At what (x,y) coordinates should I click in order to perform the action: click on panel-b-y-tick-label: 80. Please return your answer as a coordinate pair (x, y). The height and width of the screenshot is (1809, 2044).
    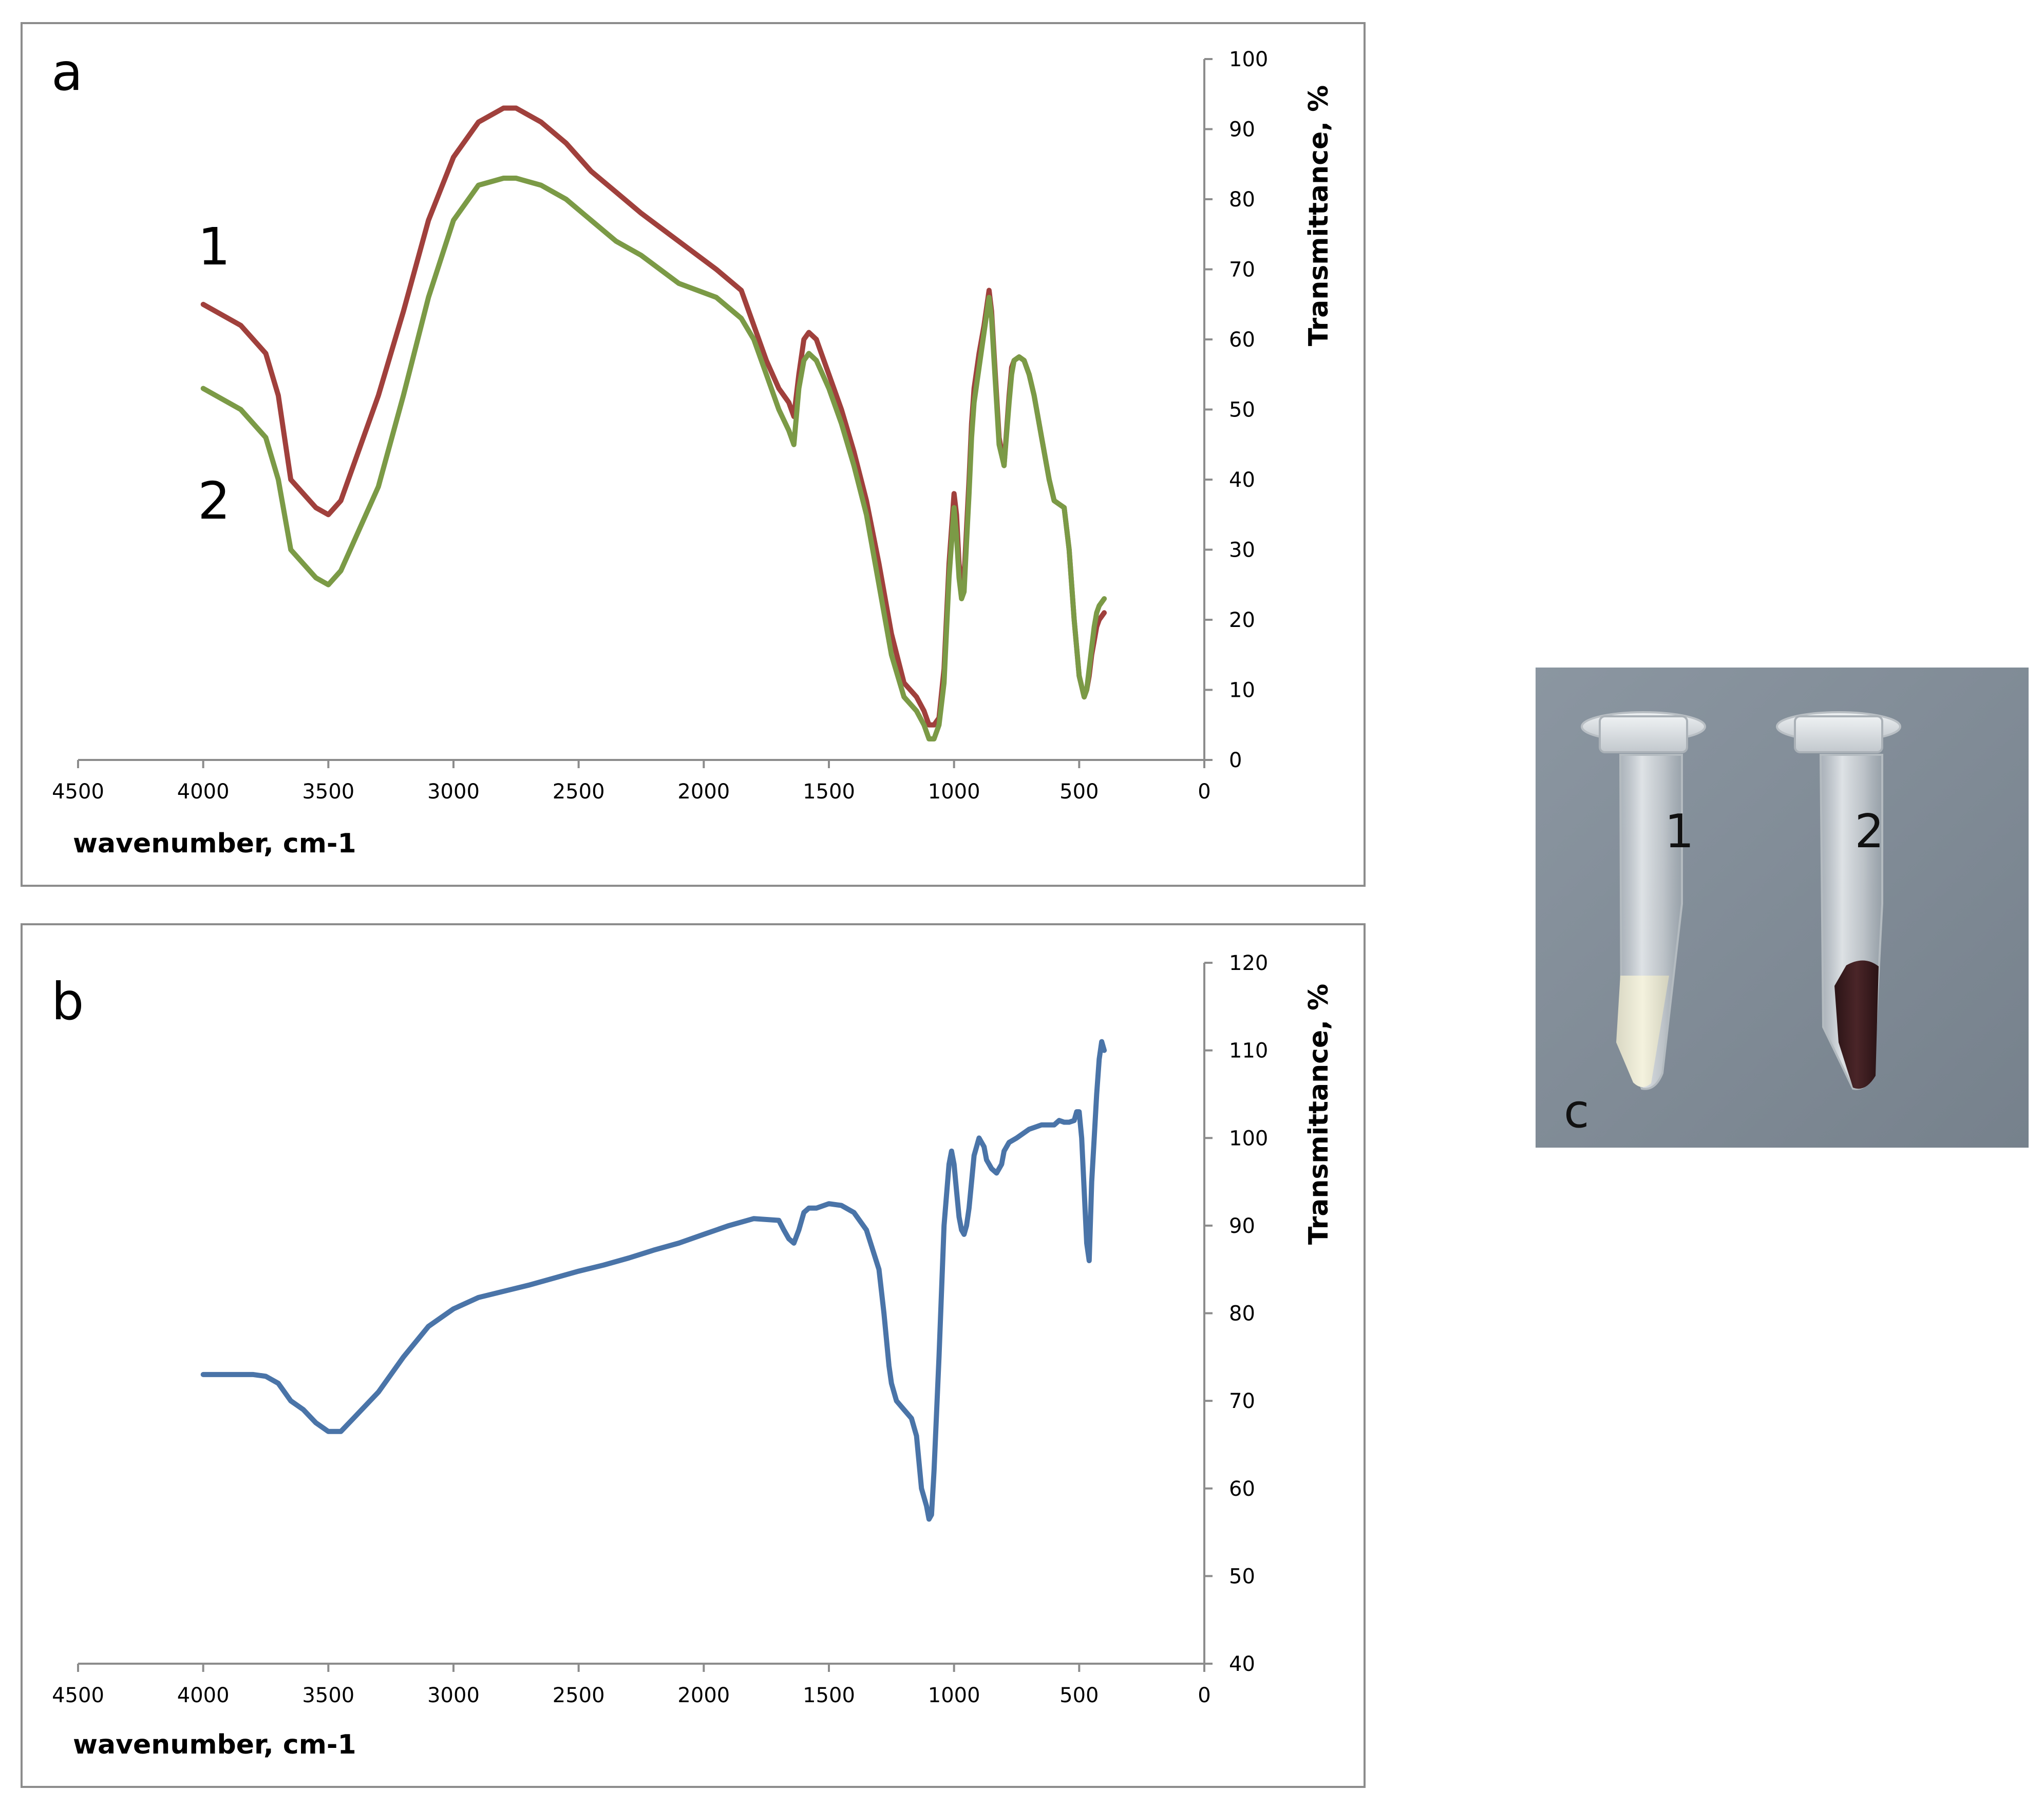
    Looking at the image, I should click on (1242, 1314).